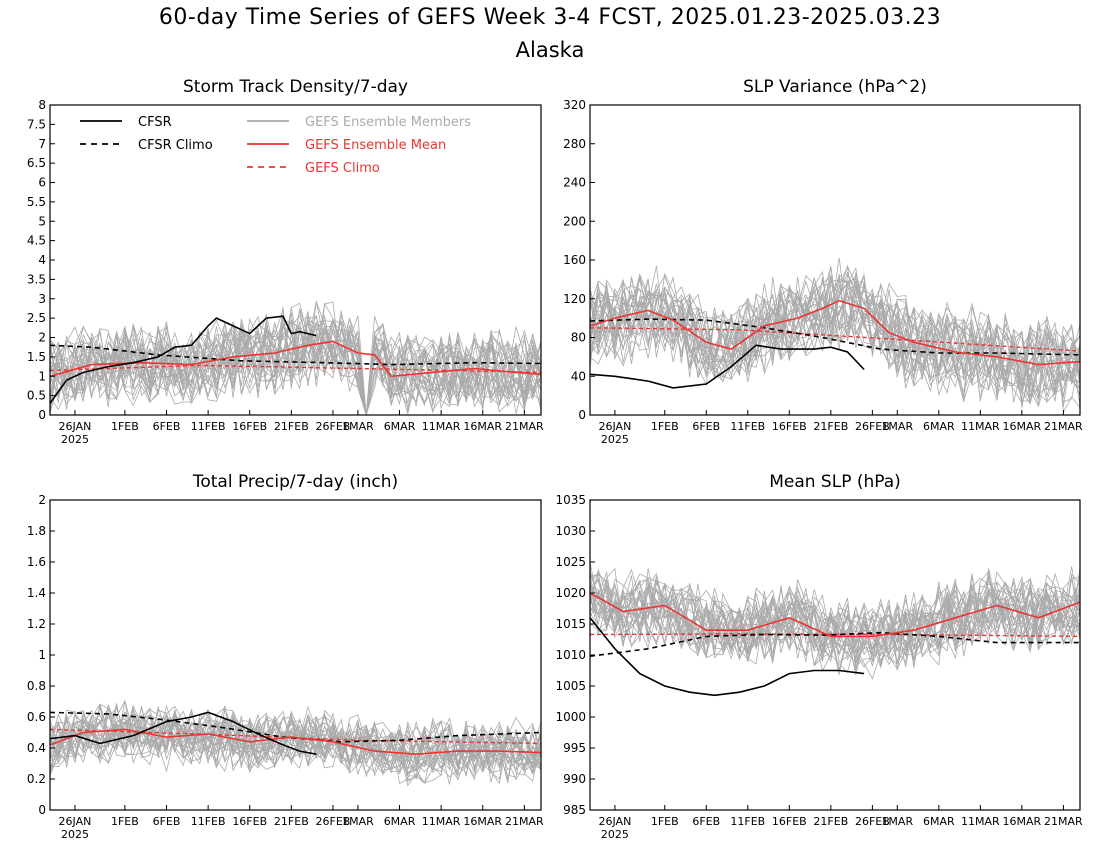  Describe the element at coordinates (42, 105) in the screenshot. I see `y-tick-label: 8` at that location.